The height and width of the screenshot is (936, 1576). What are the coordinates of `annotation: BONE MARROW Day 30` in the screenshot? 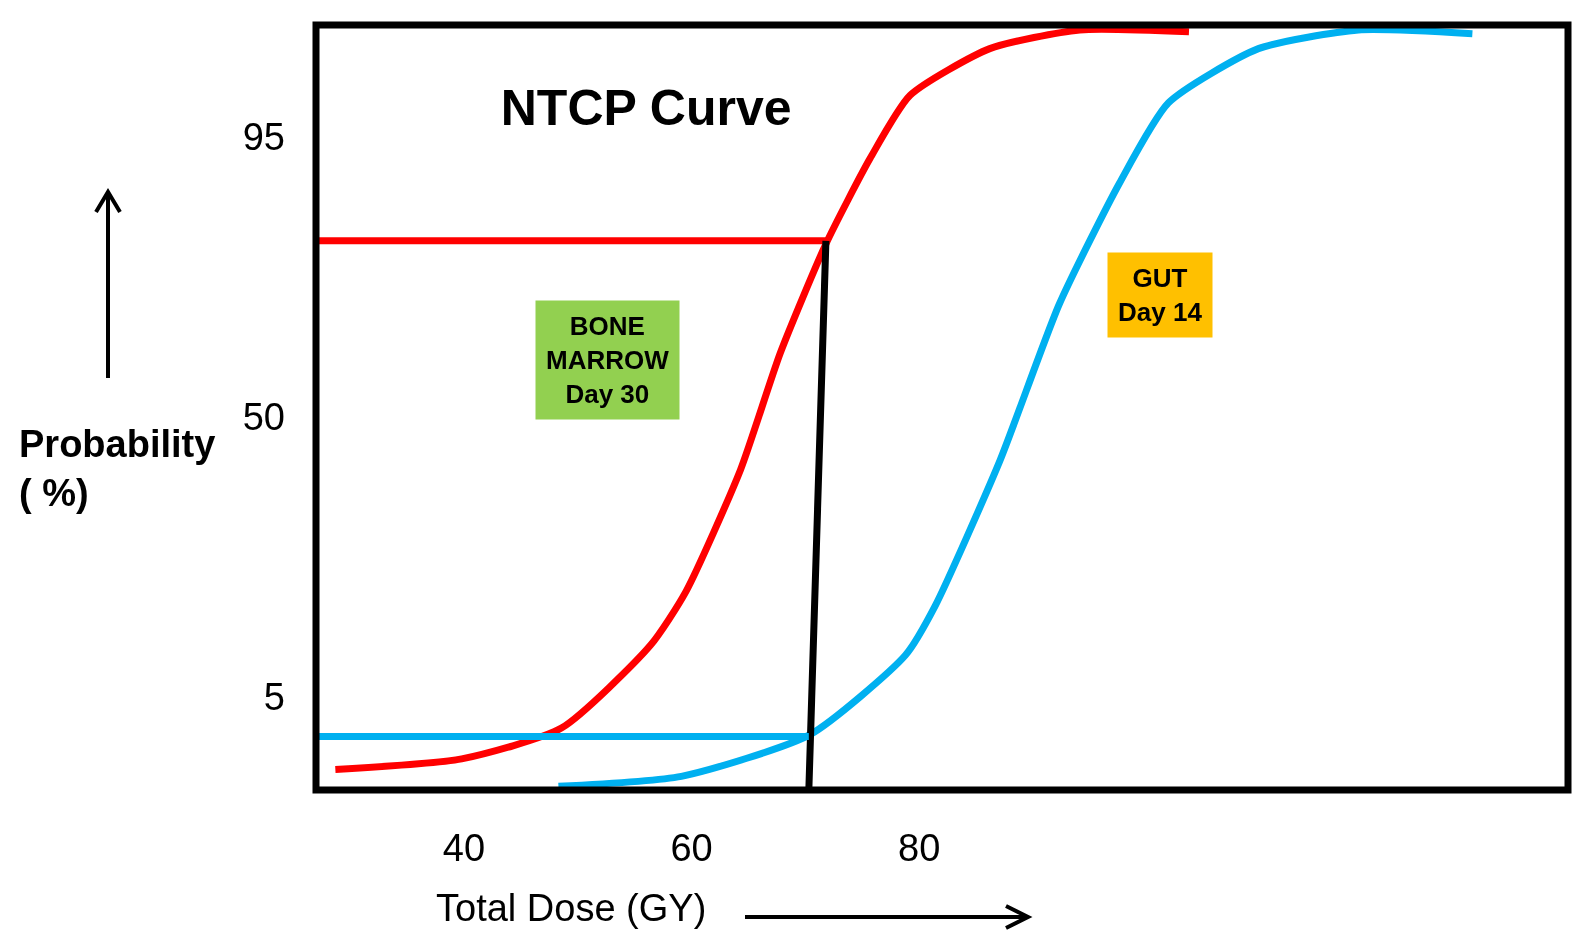 It's located at (608, 360).